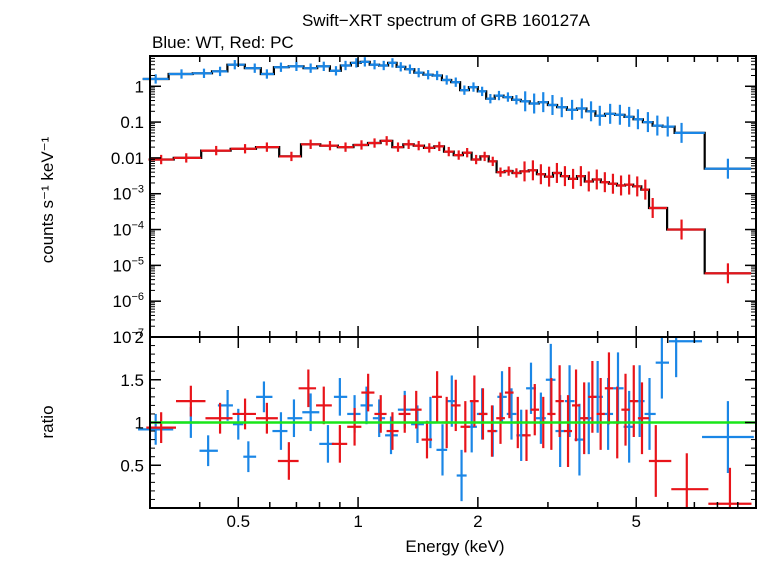  I want to click on y-tick-exponent: −4, so click(137, 226).